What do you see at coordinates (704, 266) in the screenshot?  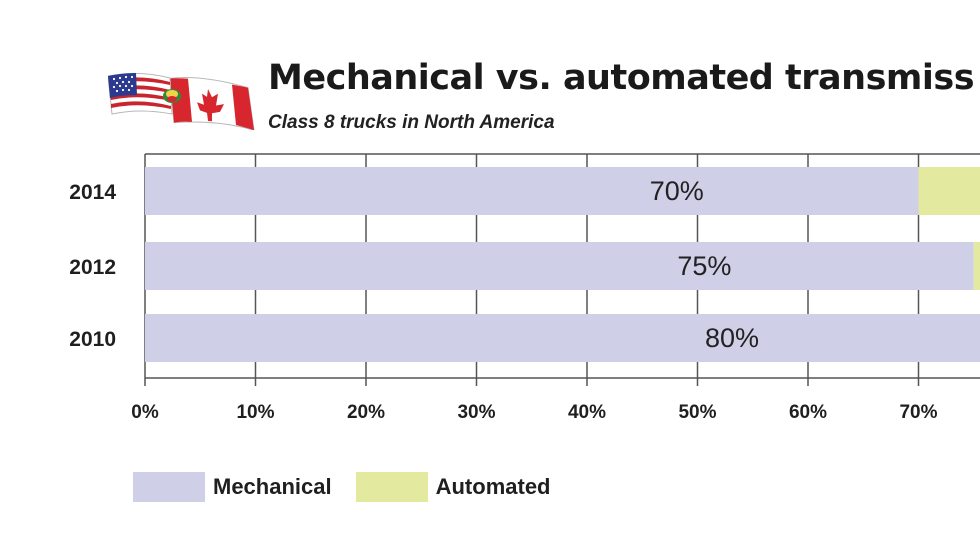 I see `bar-value-label: 75%` at bounding box center [704, 266].